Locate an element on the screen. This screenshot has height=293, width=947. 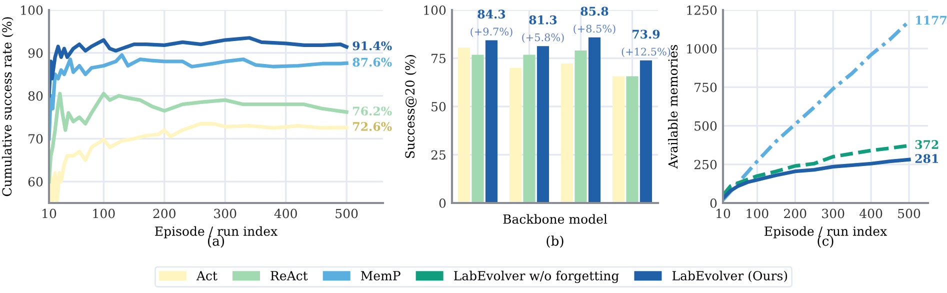
legend-label: LabEvolver w/o forgetting is located at coordinates (536, 276).